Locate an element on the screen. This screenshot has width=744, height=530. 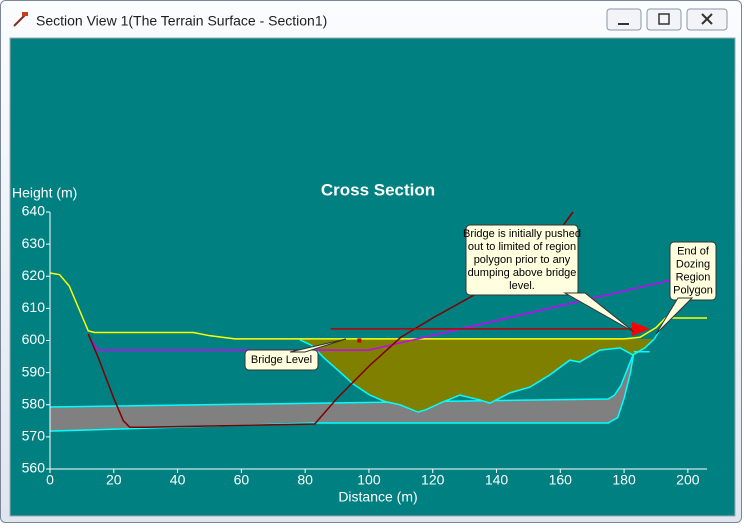
x-axis-label: Distance (m) is located at coordinates (377, 497).